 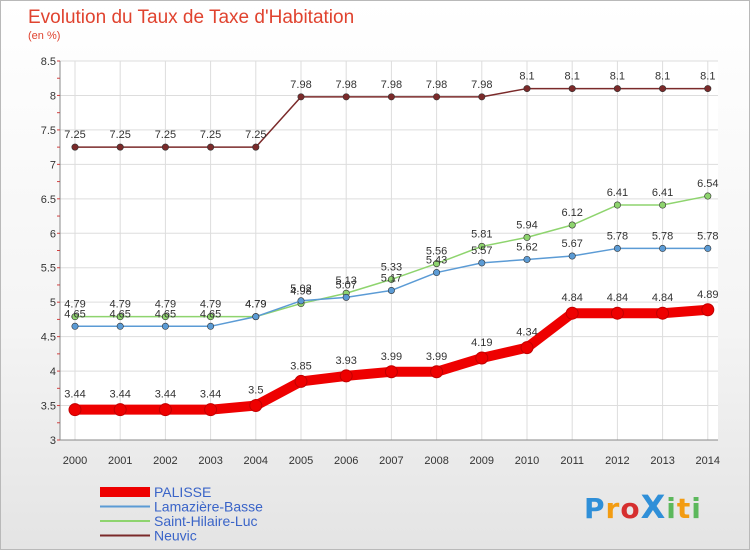 I want to click on data-label-palisse: 3.5, so click(x=255, y=391).